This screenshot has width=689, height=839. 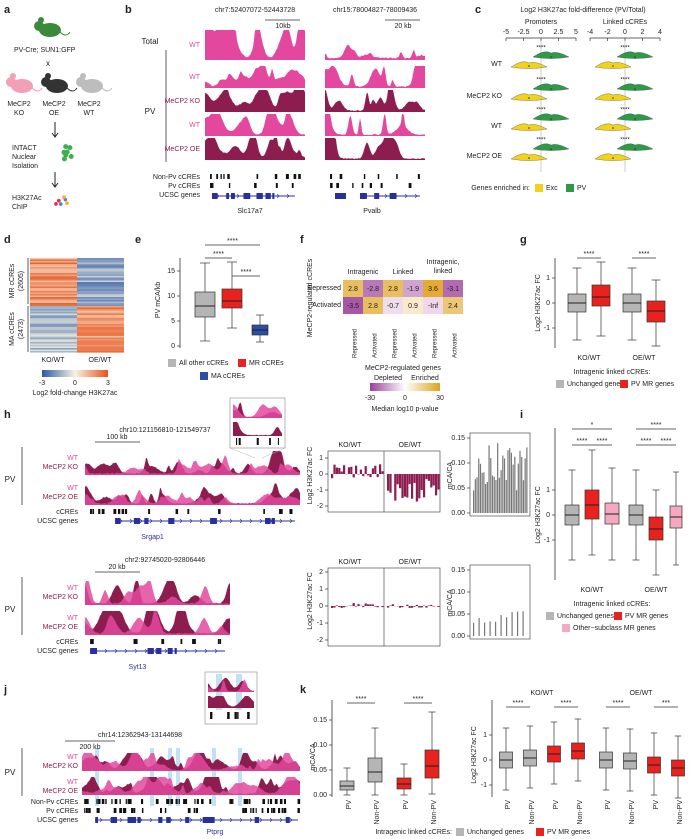 What do you see at coordinates (375, 770) in the screenshot?
I see `box` at bounding box center [375, 770].